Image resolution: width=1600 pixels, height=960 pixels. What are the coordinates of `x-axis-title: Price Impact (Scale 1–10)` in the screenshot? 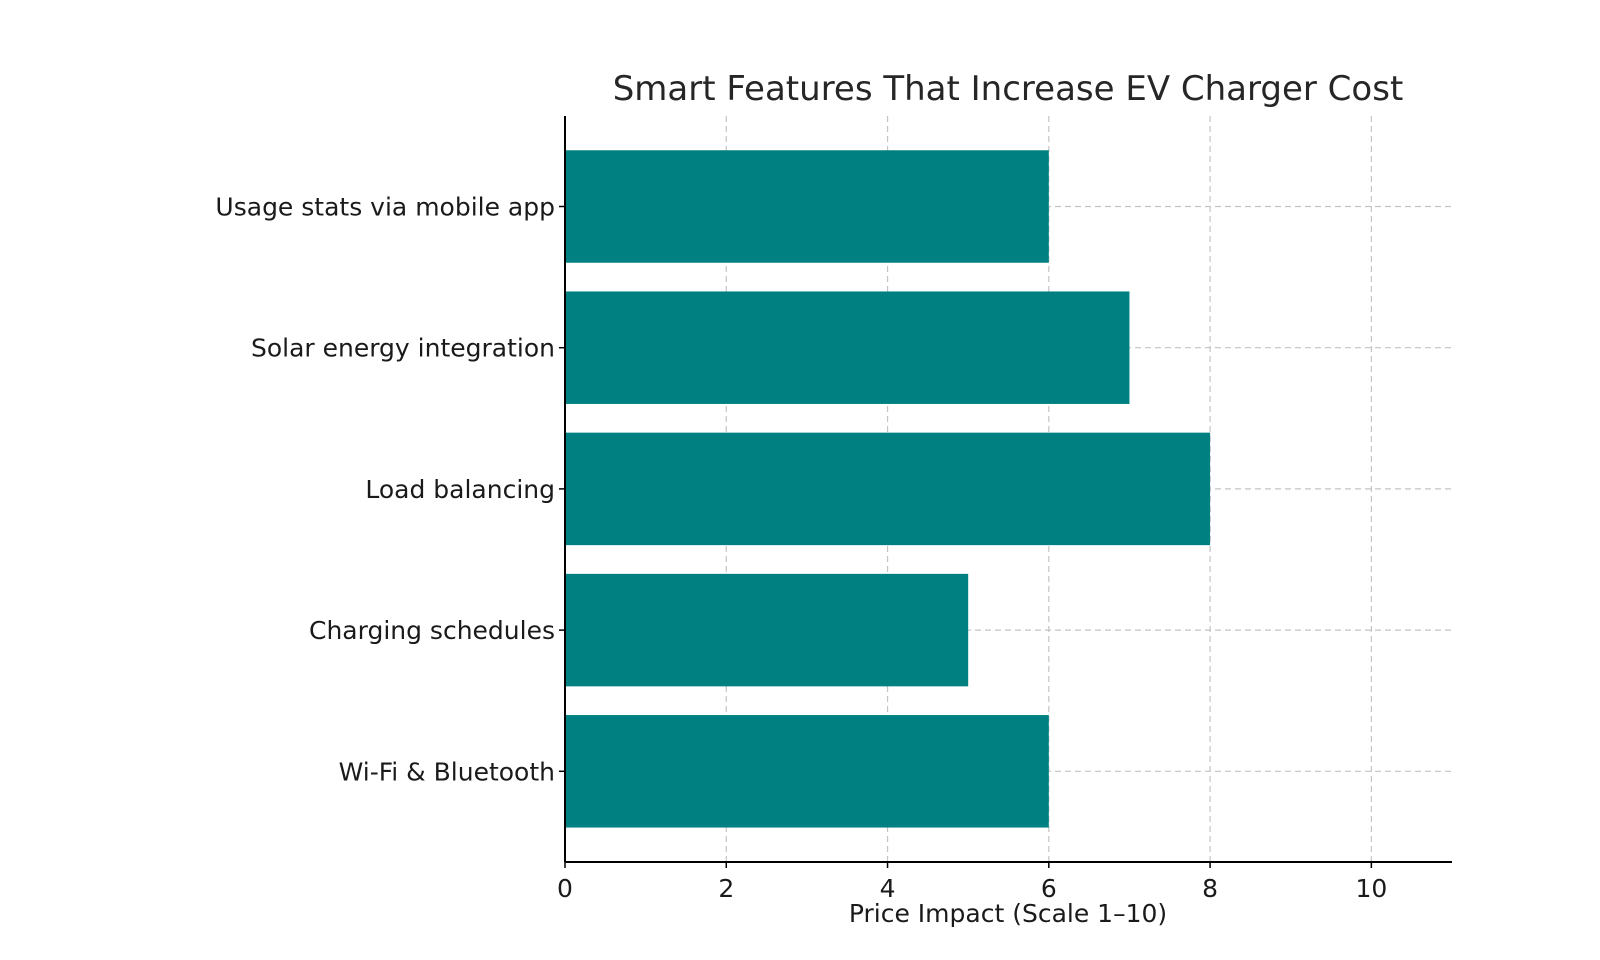 It's located at (1008, 913).